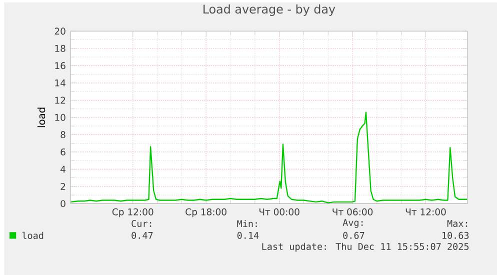 This screenshot has height=275, width=497. Describe the element at coordinates (63, 152) in the screenshot. I see `y-tick-label: 6` at that location.